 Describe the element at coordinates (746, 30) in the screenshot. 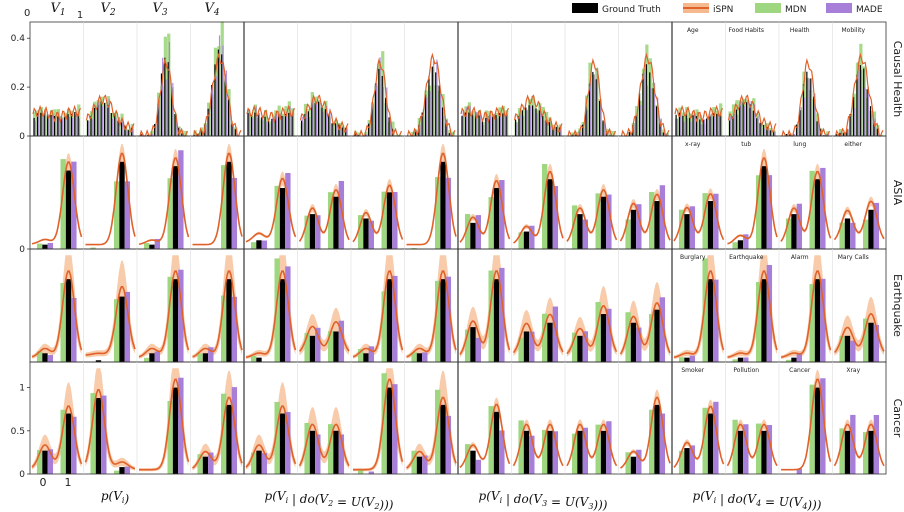

I see `variable-label: Food Habits` at that location.